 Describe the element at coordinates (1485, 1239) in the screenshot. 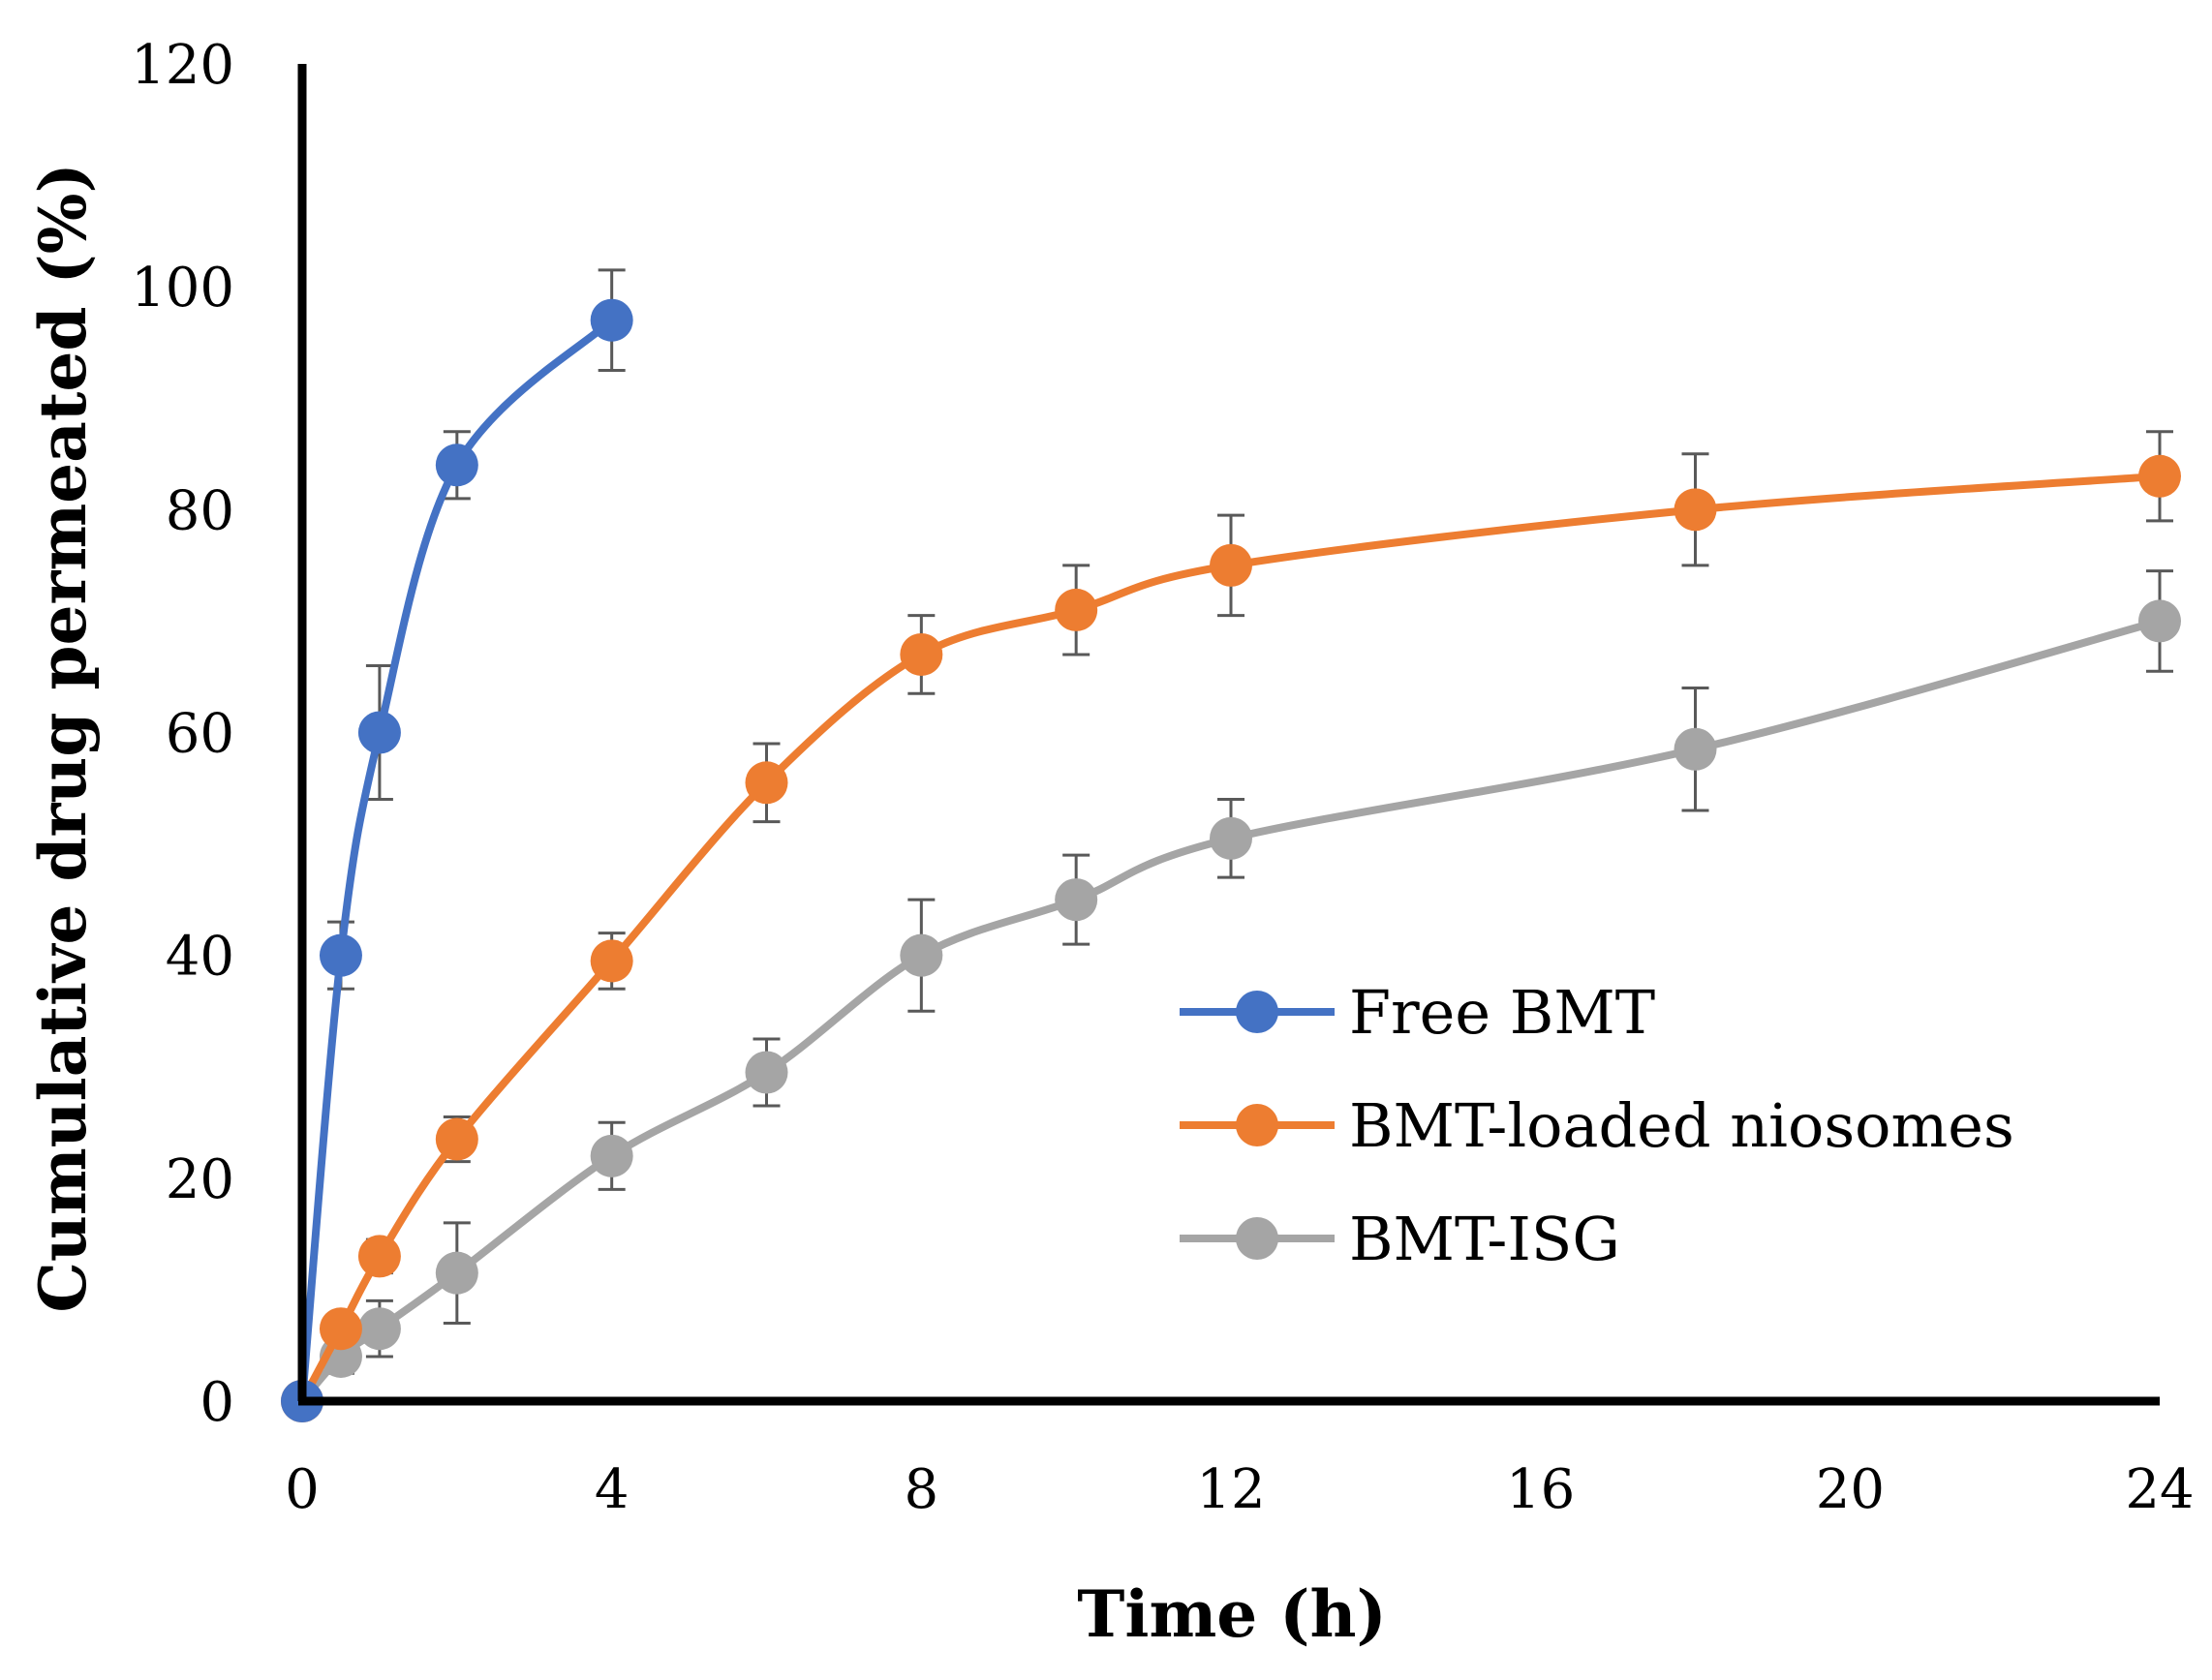

I see `legend-label: BMT-ISG` at that location.